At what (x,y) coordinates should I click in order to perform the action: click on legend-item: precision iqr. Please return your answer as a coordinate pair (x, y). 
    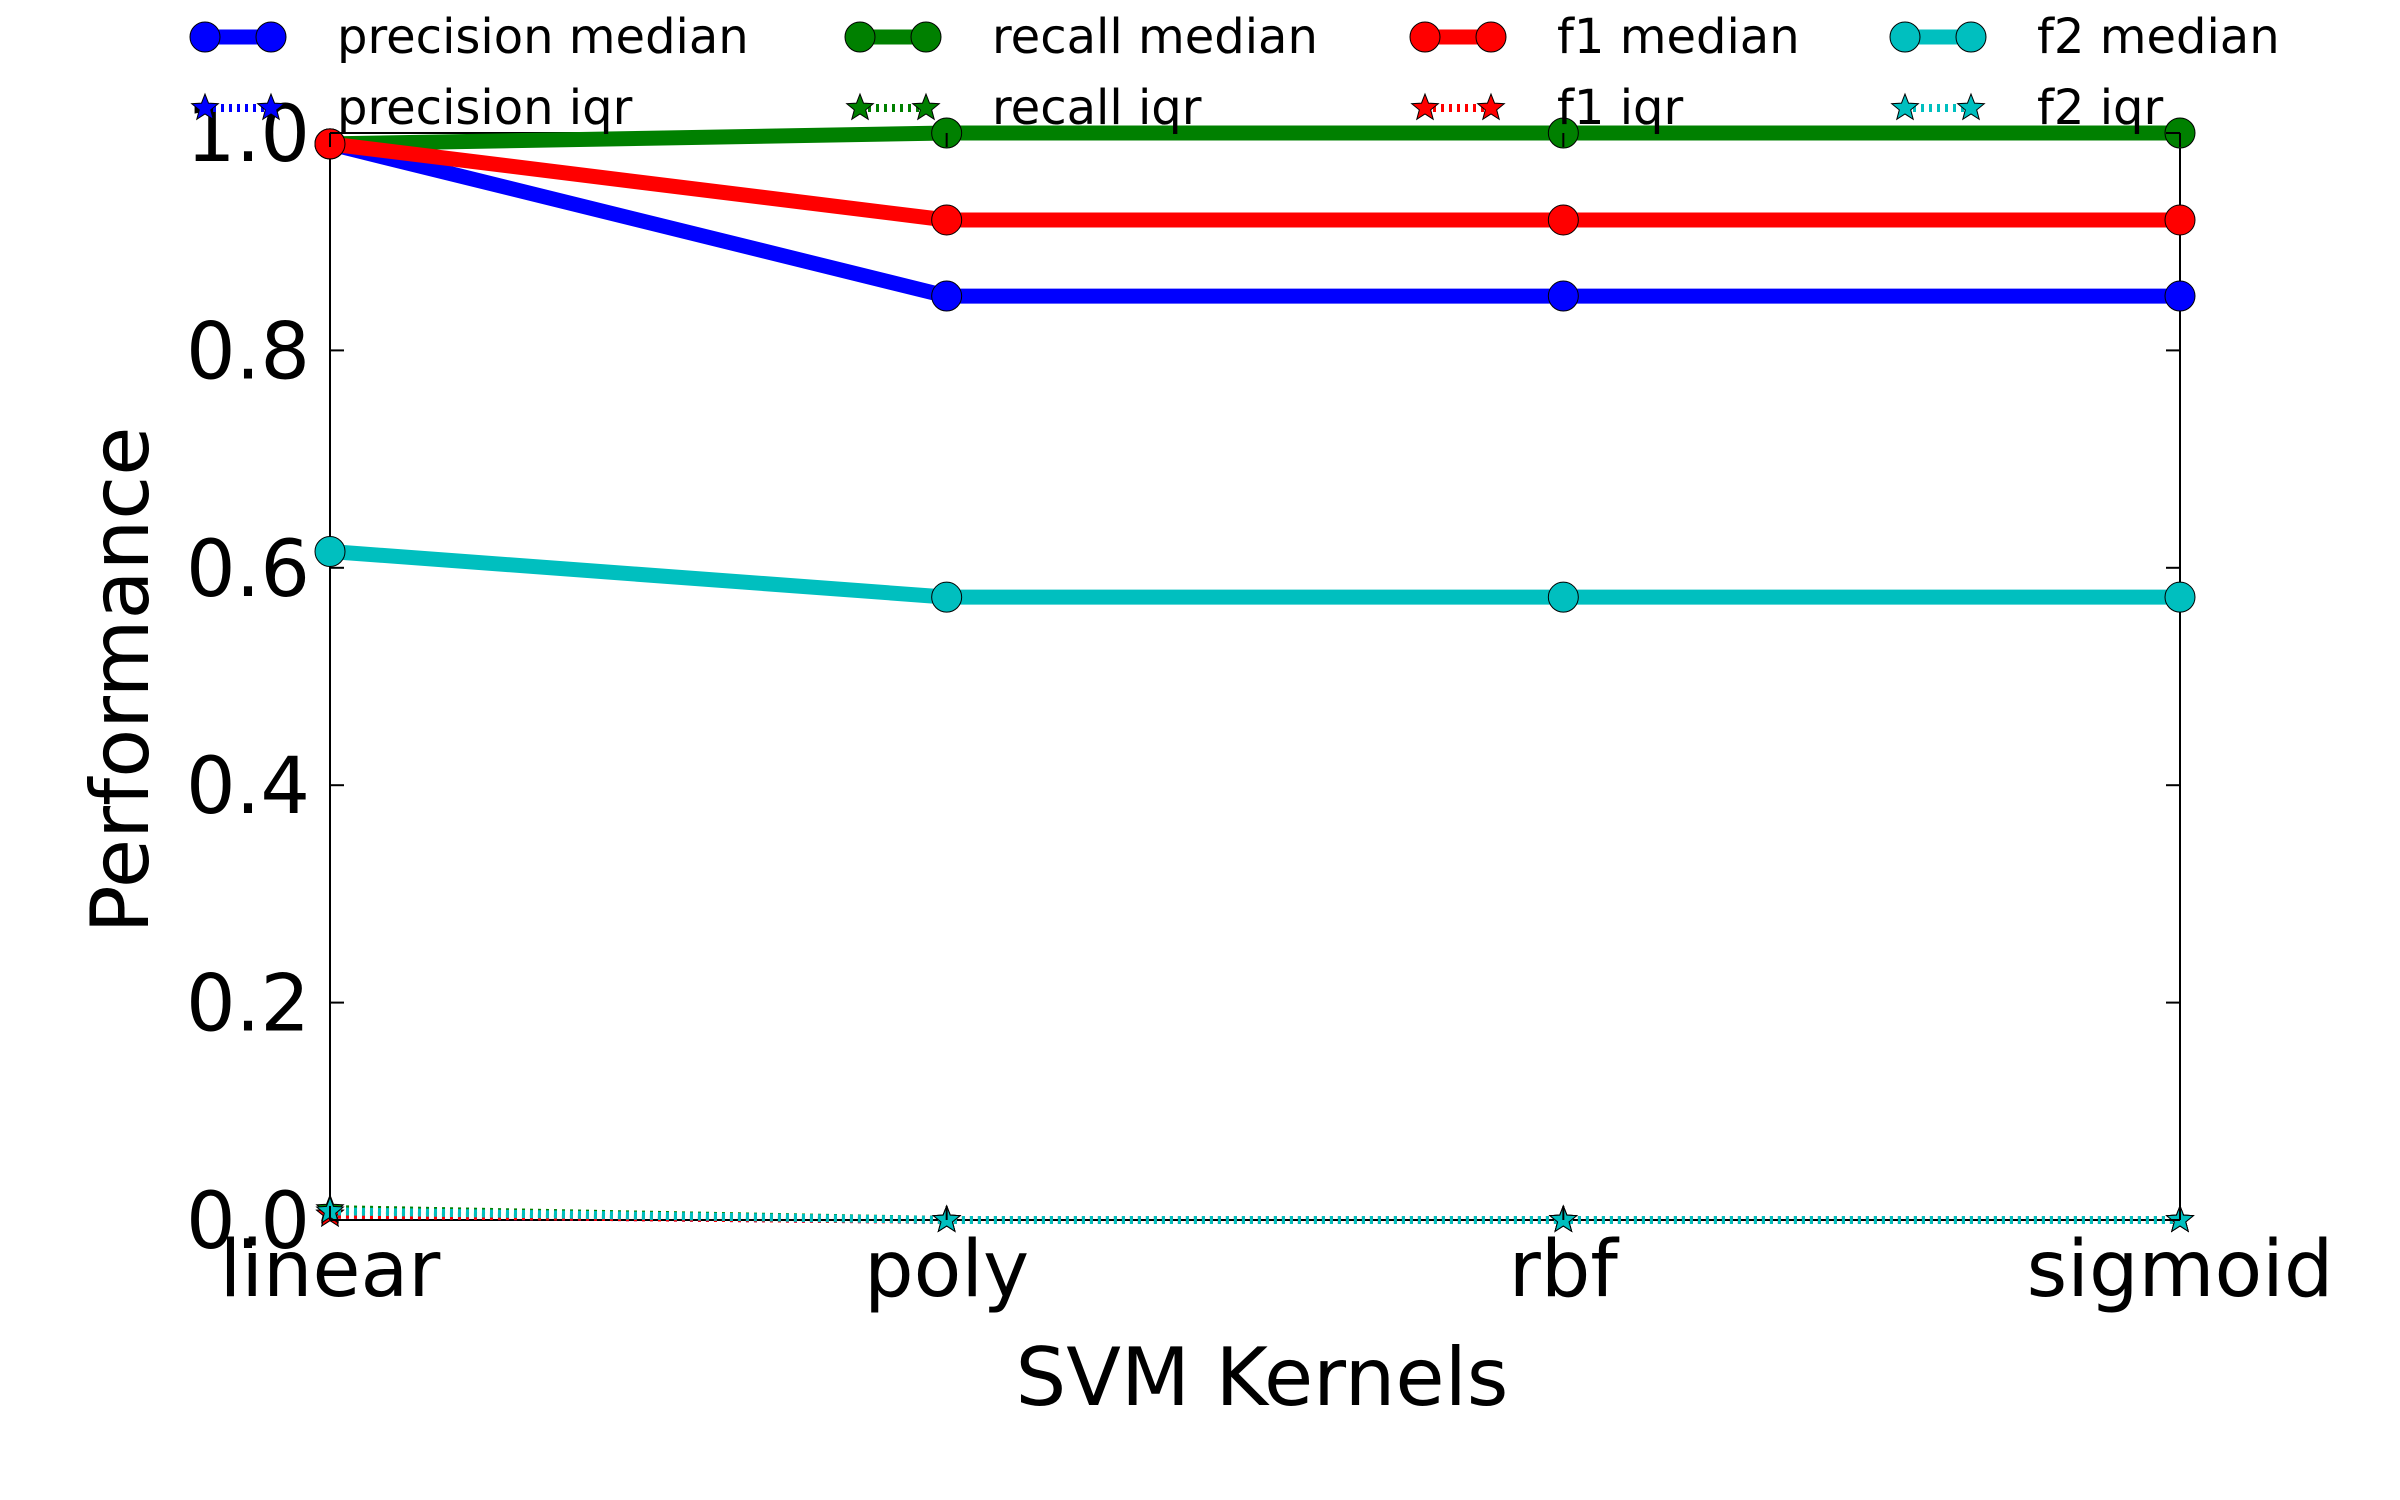
    Looking at the image, I should click on (411, 108).